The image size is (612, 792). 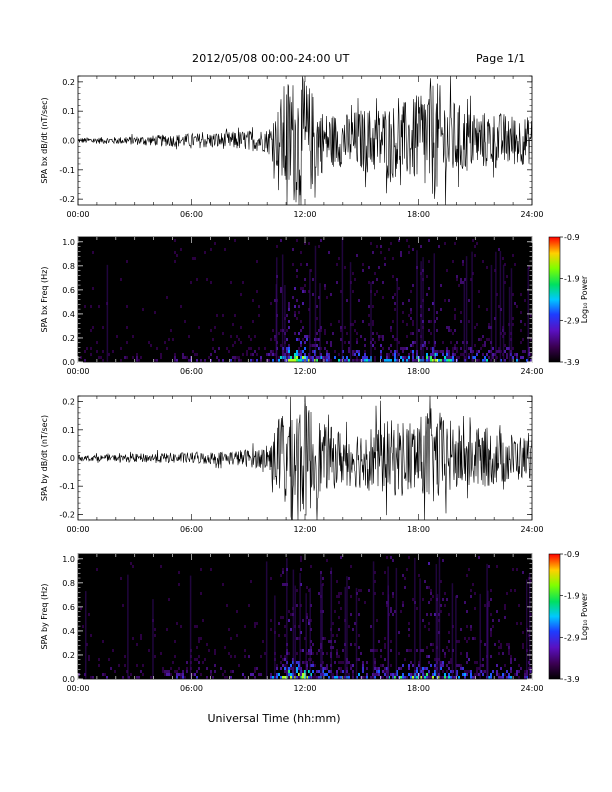 I want to click on y-axis-label: SPA bx Freq (Hz), so click(x=44, y=300).